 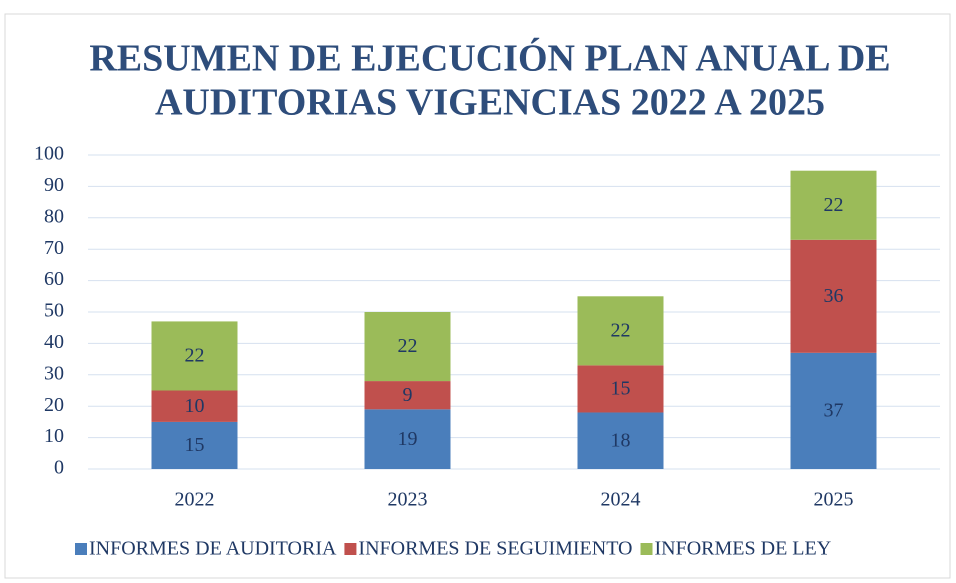 What do you see at coordinates (54, 248) in the screenshot?
I see `y-tick-label: 70` at bounding box center [54, 248].